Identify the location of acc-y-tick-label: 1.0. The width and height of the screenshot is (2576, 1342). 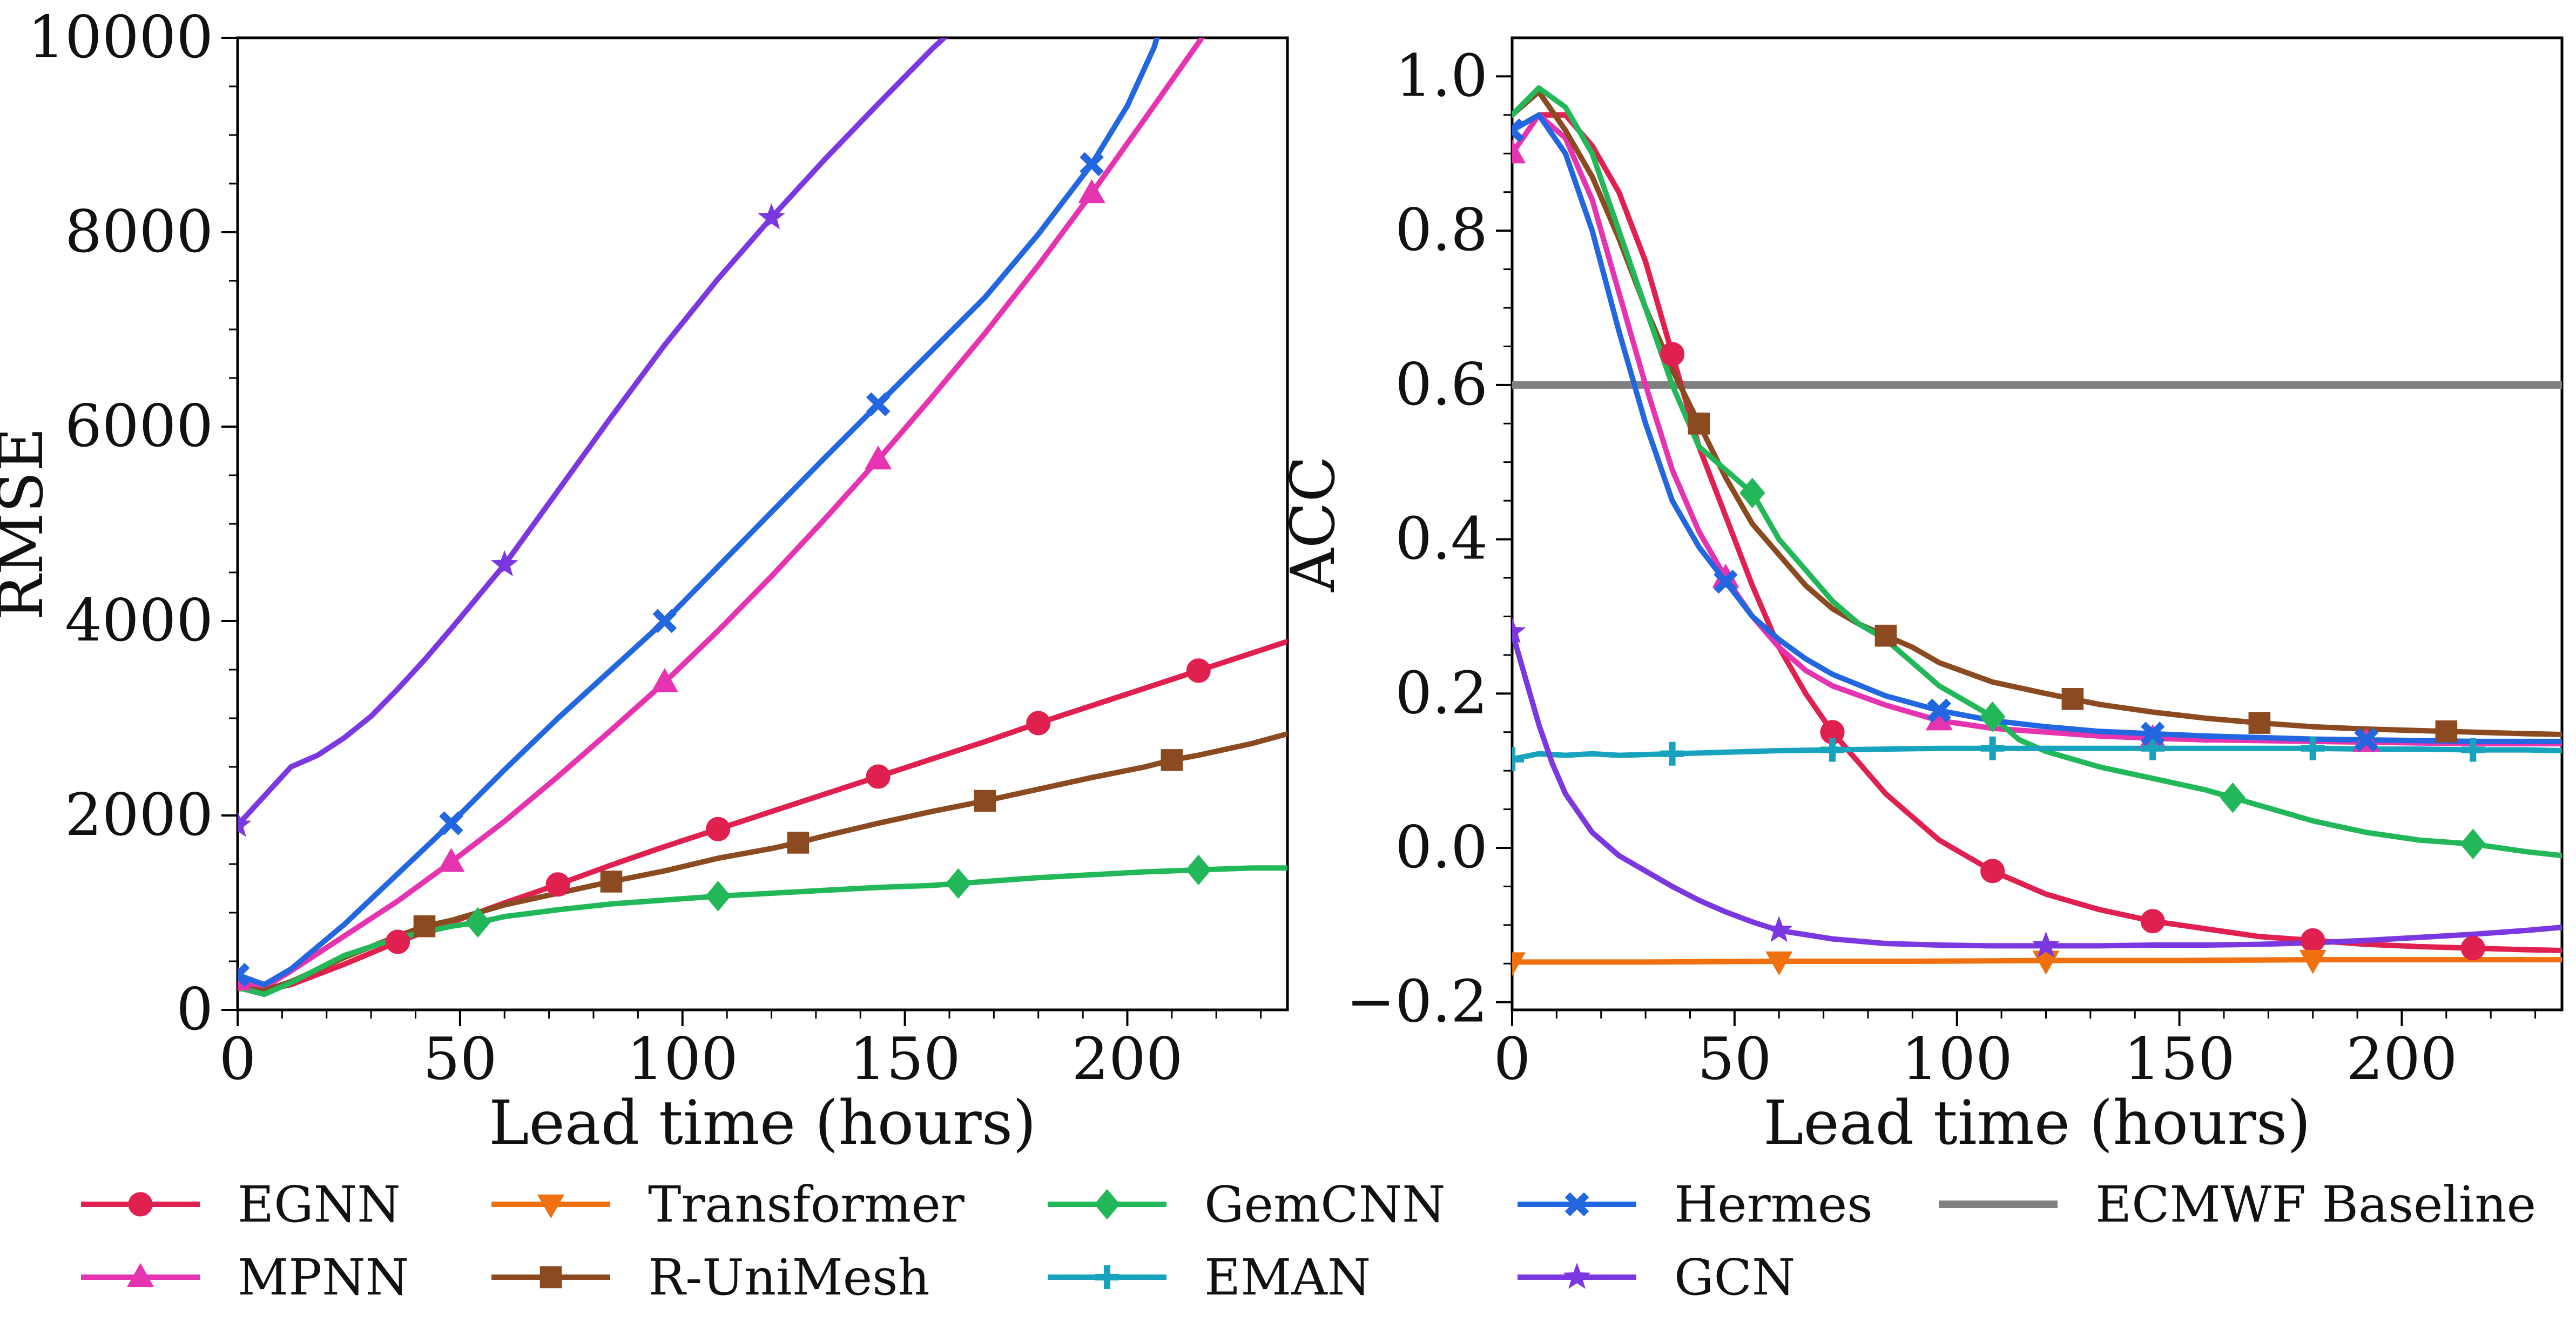
(1441, 76).